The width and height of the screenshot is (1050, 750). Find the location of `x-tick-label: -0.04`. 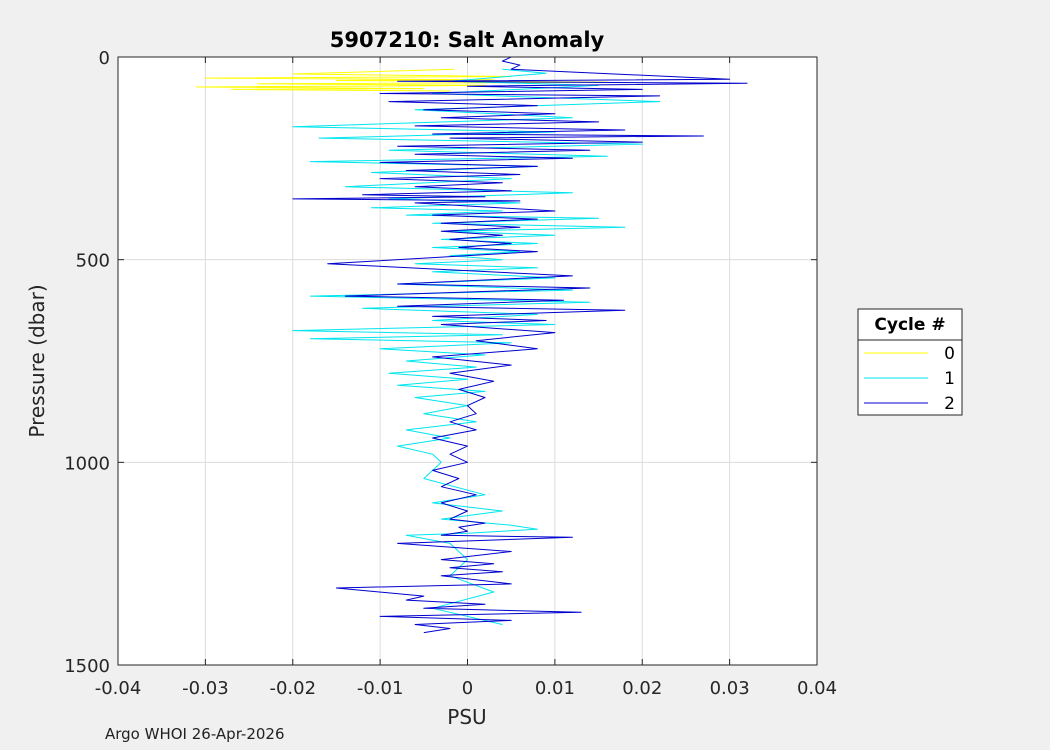

x-tick-label: -0.04 is located at coordinates (118, 688).